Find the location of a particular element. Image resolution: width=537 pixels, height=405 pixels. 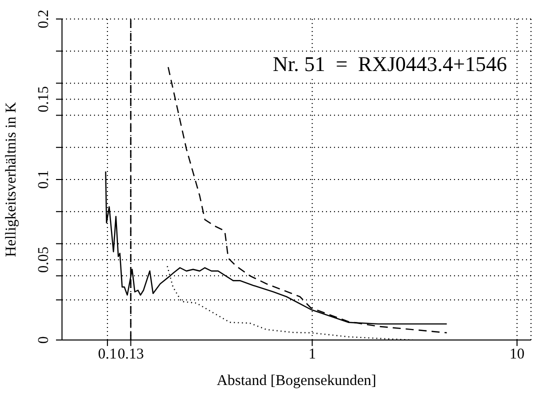

x-tick-label: 10 is located at coordinates (517, 354).